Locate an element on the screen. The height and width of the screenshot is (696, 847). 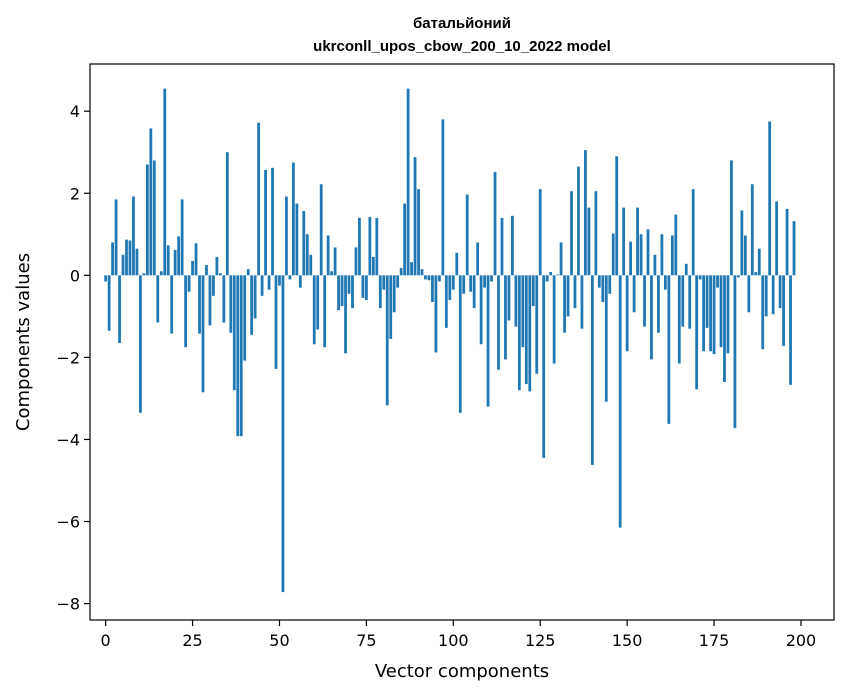
x-tick-label: 0 is located at coordinates (106, 640).